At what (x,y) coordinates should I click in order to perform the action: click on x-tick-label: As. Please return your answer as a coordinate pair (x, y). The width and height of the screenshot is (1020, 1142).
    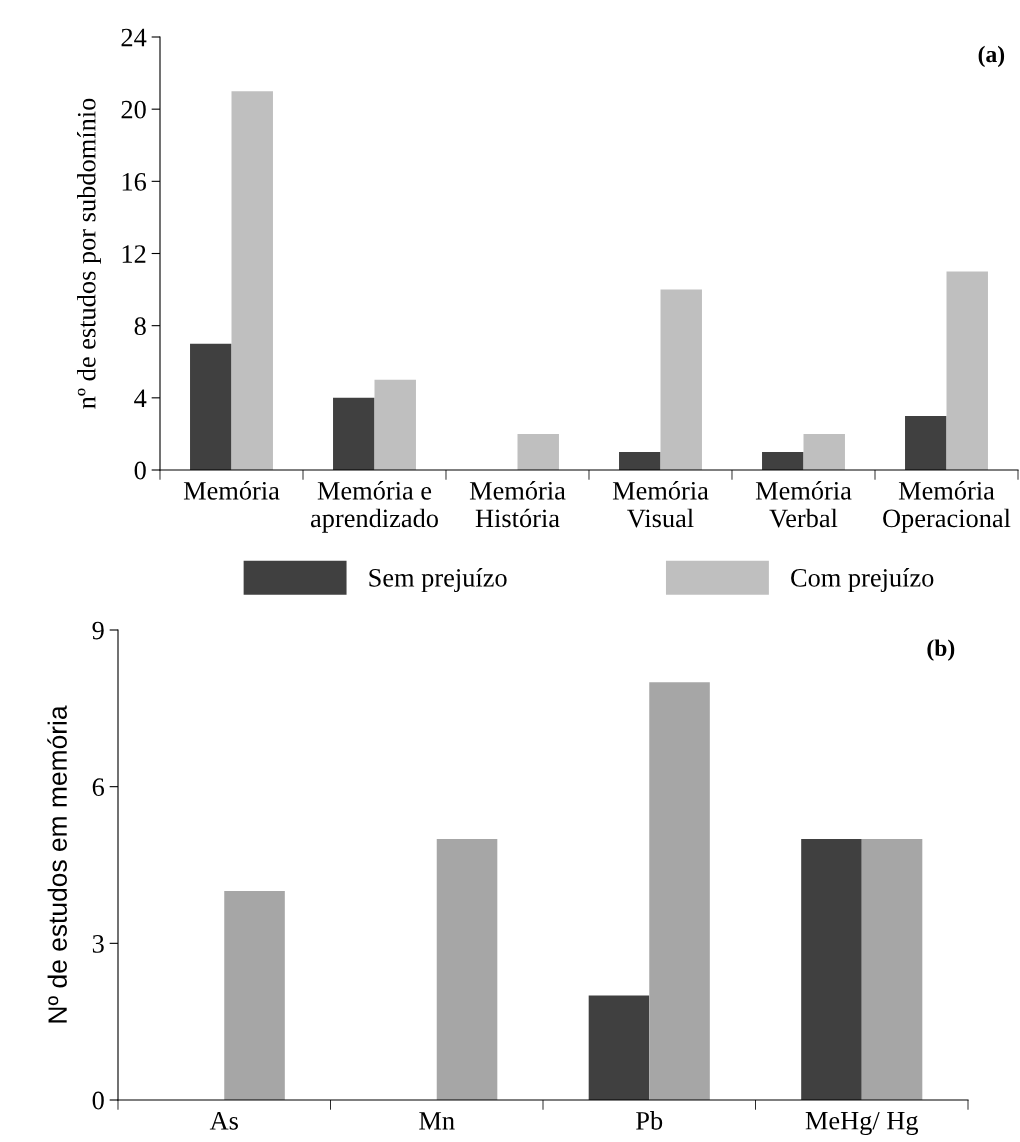
    Looking at the image, I should click on (223, 1121).